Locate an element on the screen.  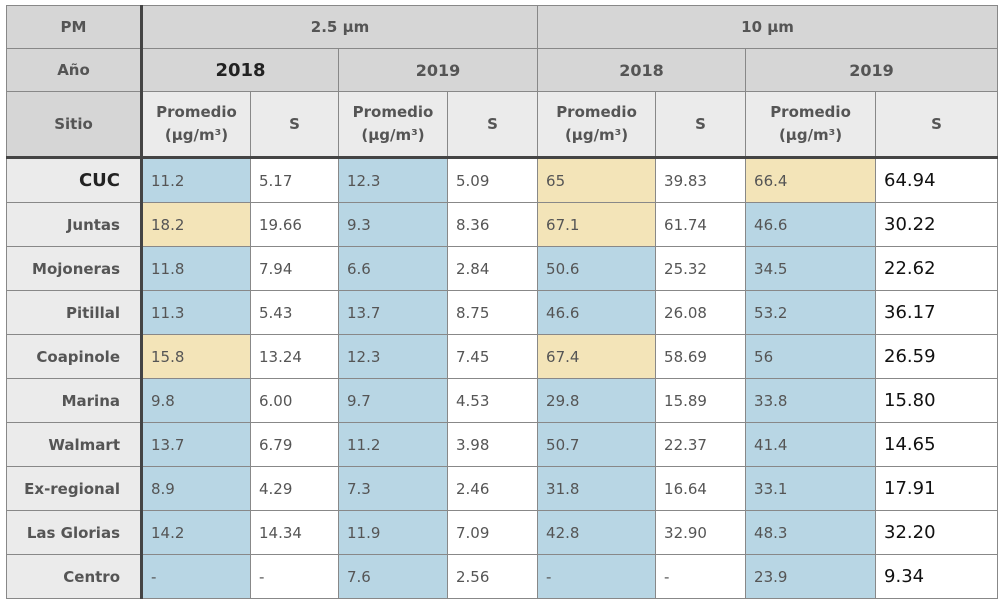
s-cell: 30.22 is located at coordinates (937, 224).